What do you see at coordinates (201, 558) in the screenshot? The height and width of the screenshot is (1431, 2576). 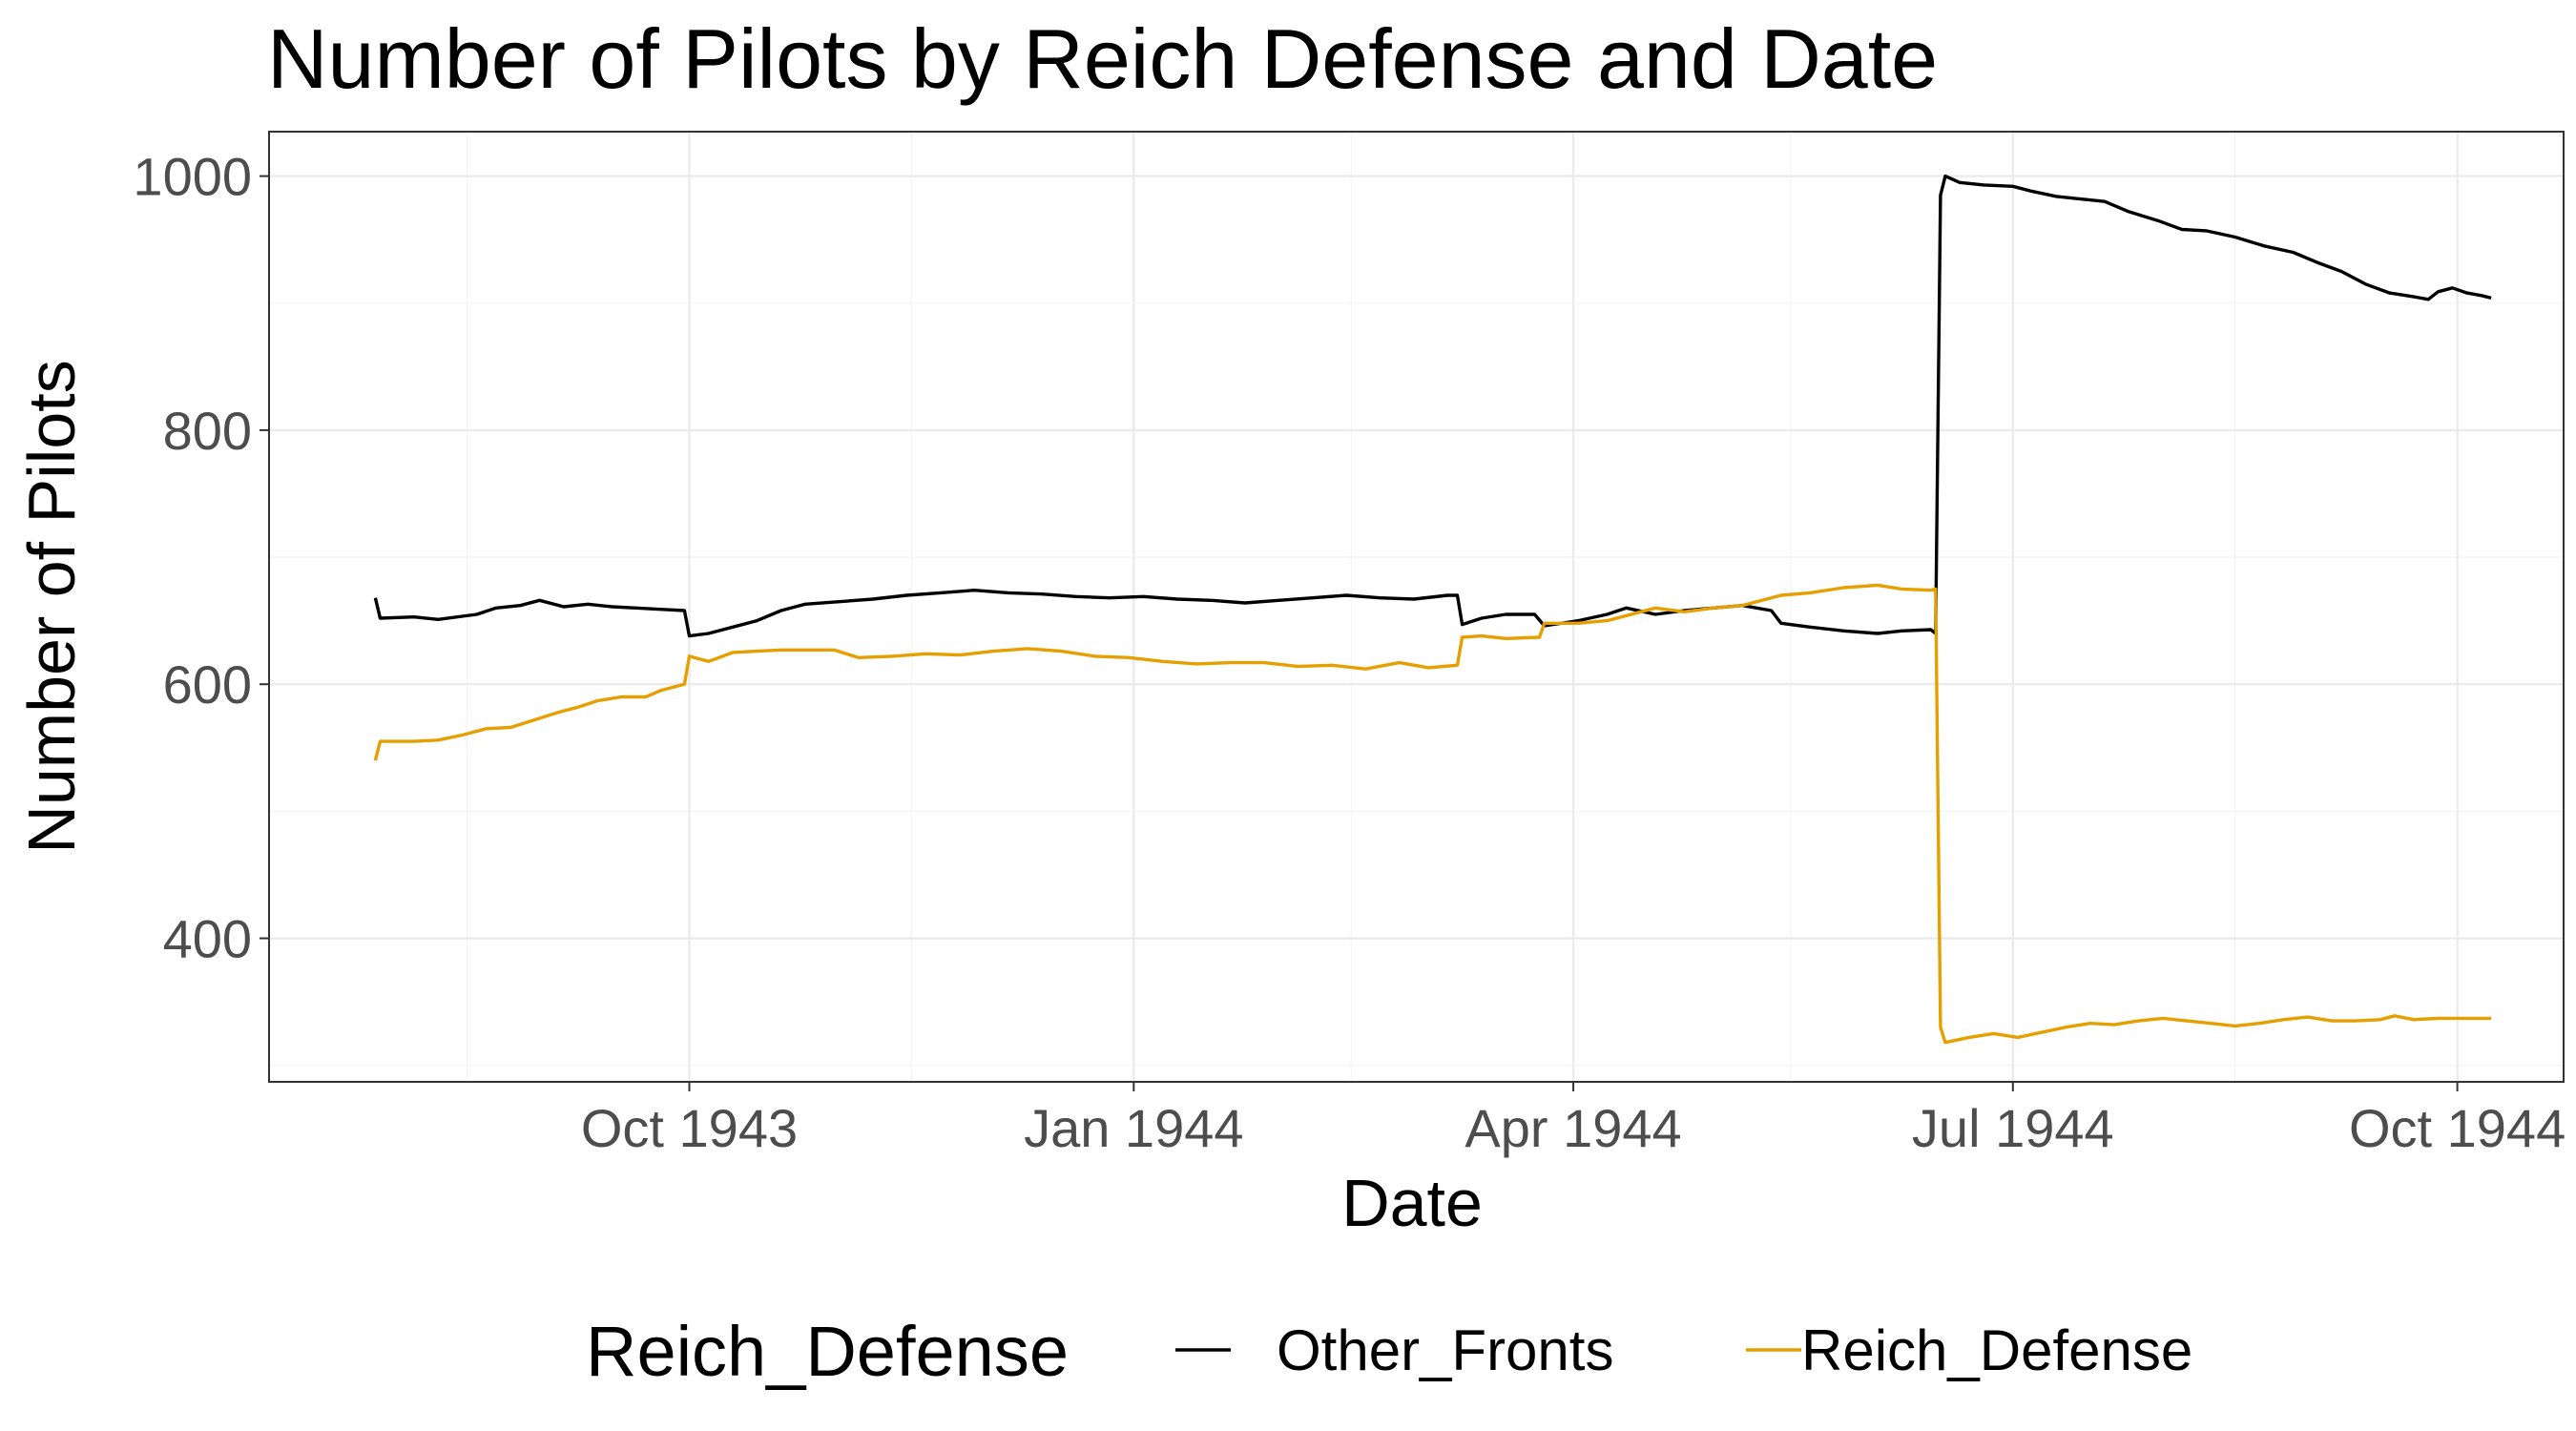 I see `y-axis: 400 600 800 1000` at bounding box center [201, 558].